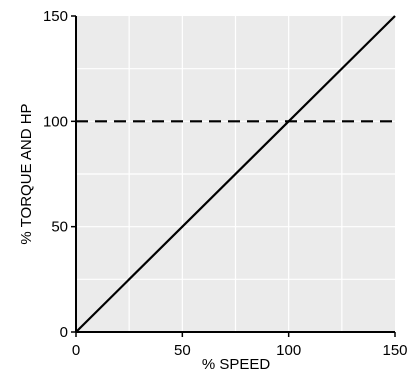 The image size is (410, 373). What do you see at coordinates (182, 350) in the screenshot?
I see `x-tick-label: 50` at bounding box center [182, 350].